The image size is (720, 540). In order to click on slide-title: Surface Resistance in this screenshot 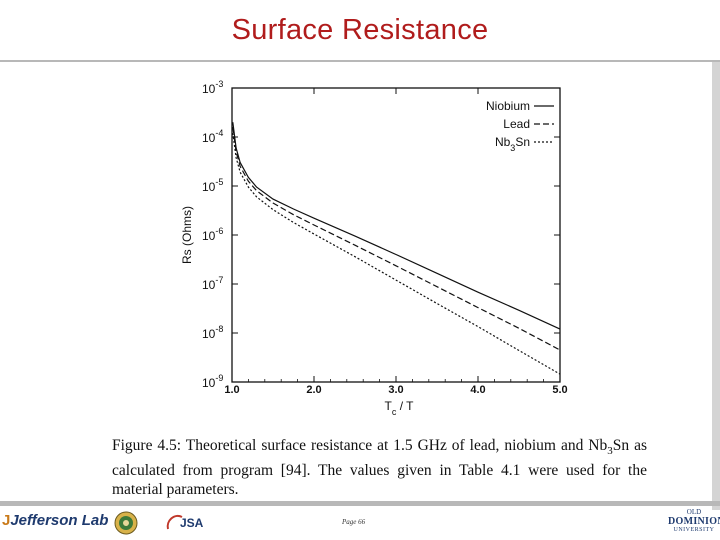, I will do `click(360, 30)`.